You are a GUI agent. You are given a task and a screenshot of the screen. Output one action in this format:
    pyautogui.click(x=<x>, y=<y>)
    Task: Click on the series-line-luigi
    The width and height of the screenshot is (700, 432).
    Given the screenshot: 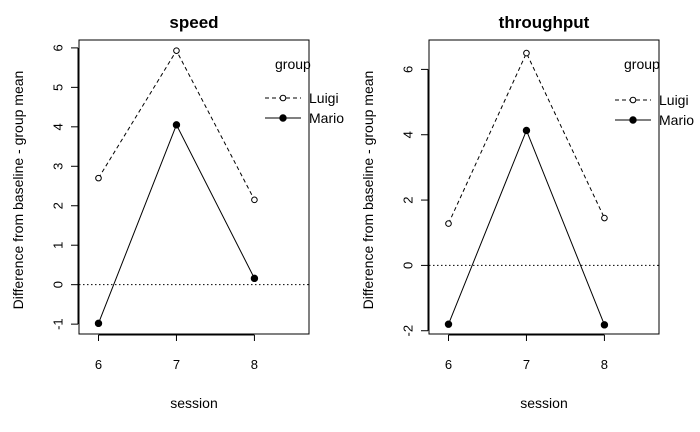 What is the action you would take?
    pyautogui.click(x=526, y=137)
    